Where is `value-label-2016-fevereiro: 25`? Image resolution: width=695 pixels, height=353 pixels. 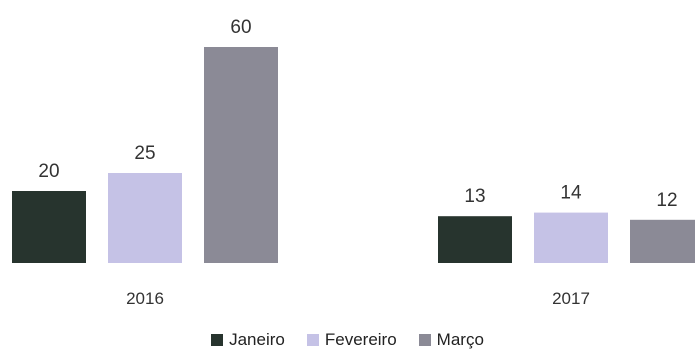 value-label-2016-fevereiro: 25 is located at coordinates (144, 153).